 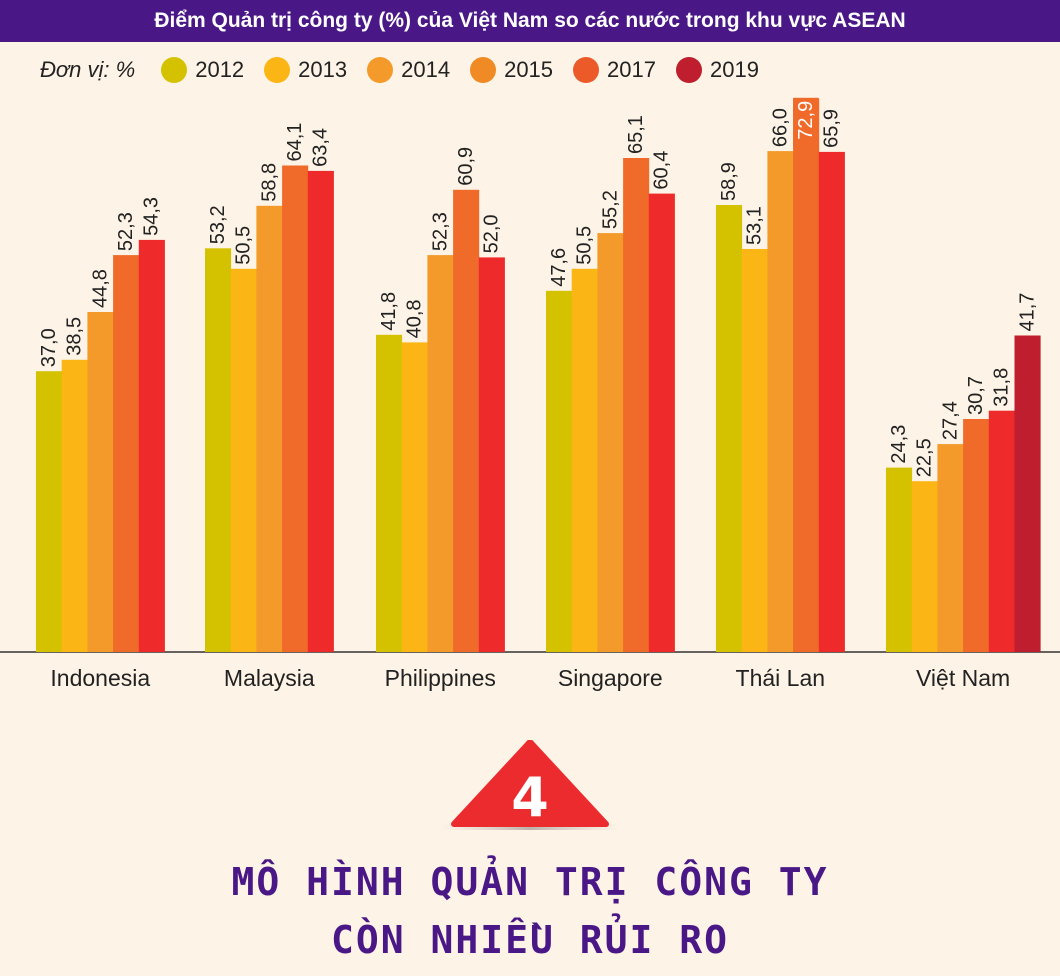 What do you see at coordinates (295, 142) in the screenshot?
I see `value-label-2015-1: 64,1` at bounding box center [295, 142].